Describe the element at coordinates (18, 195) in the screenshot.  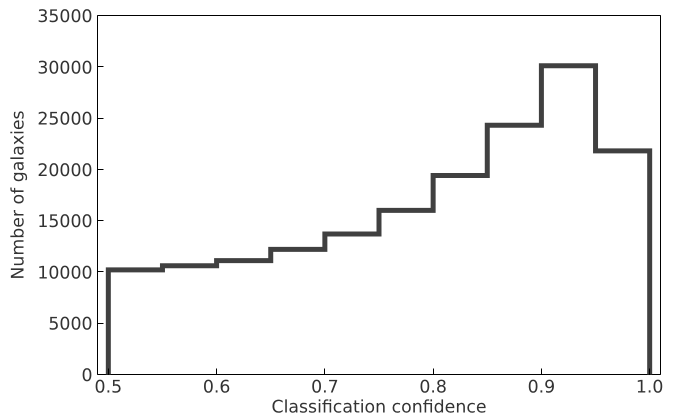
I see `y-axis-title: Number of galaxies` at that location.